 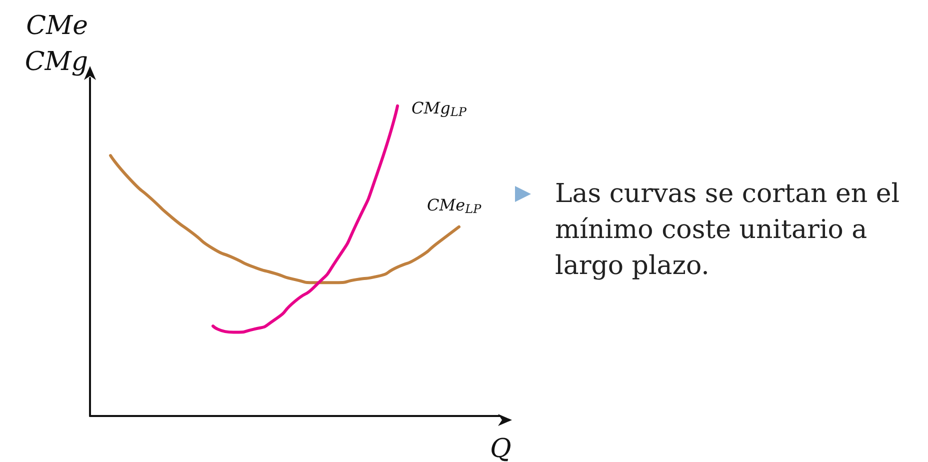 I want to click on x-axis-title: Q, so click(x=501, y=448).